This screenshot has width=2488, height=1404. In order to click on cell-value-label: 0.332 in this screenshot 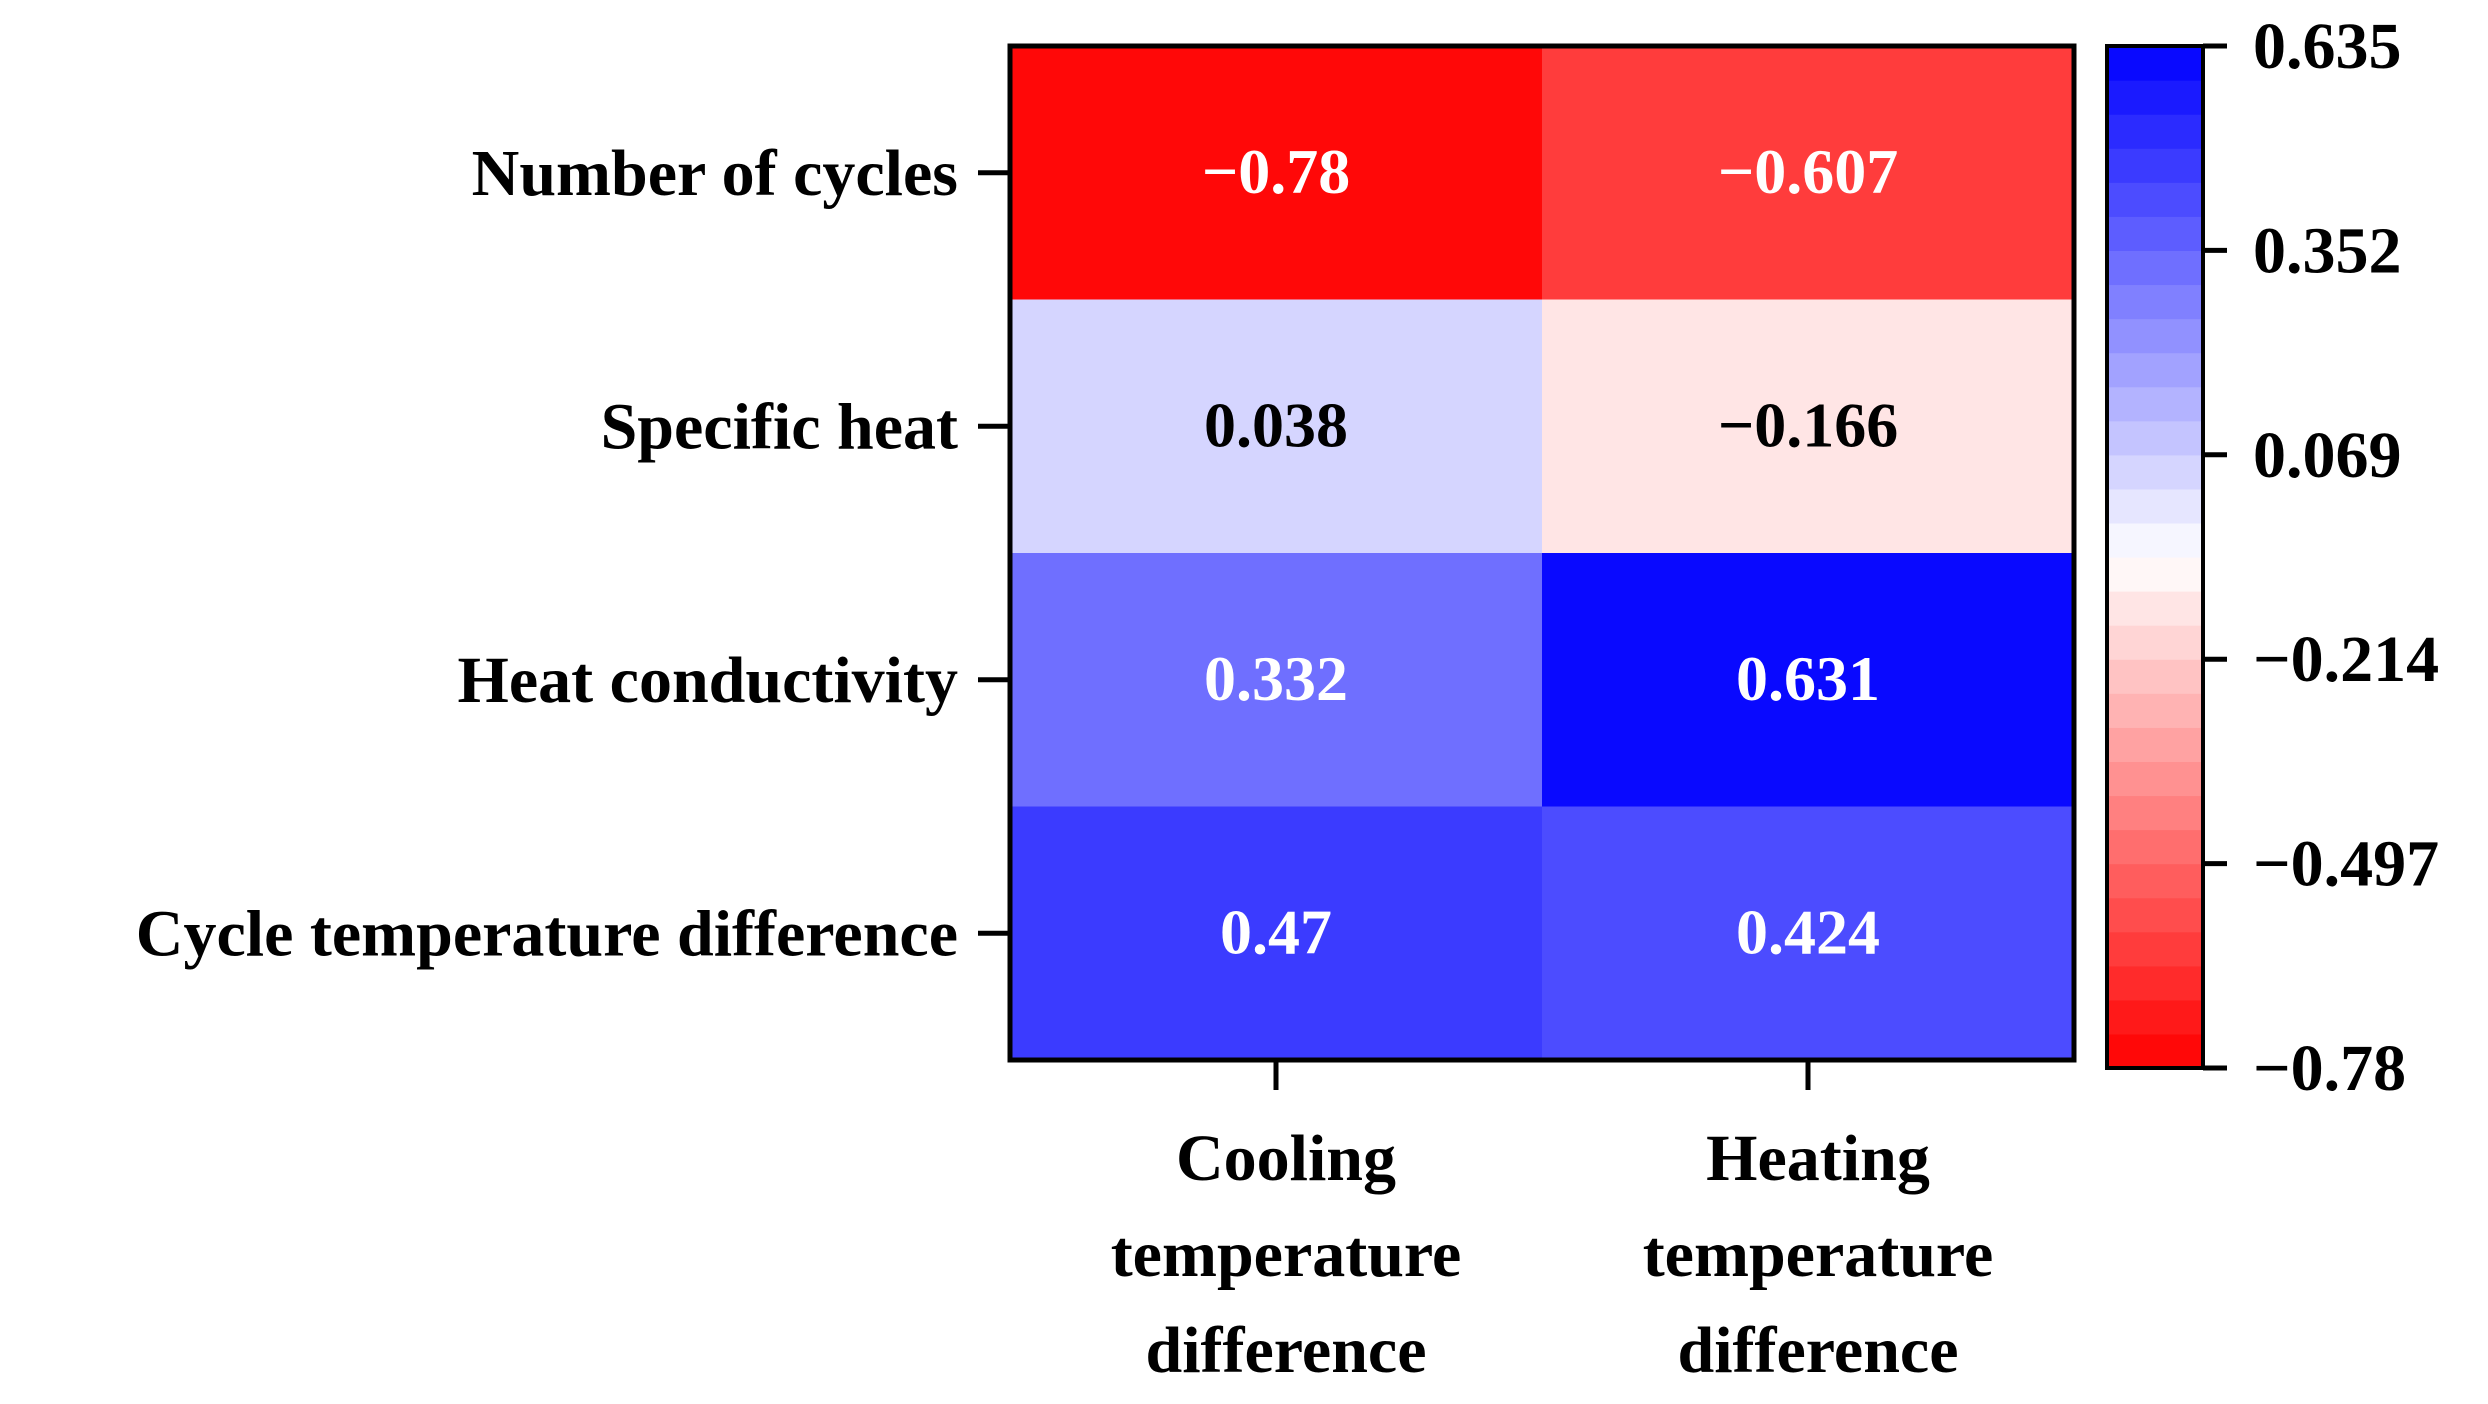, I will do `click(1276, 678)`.